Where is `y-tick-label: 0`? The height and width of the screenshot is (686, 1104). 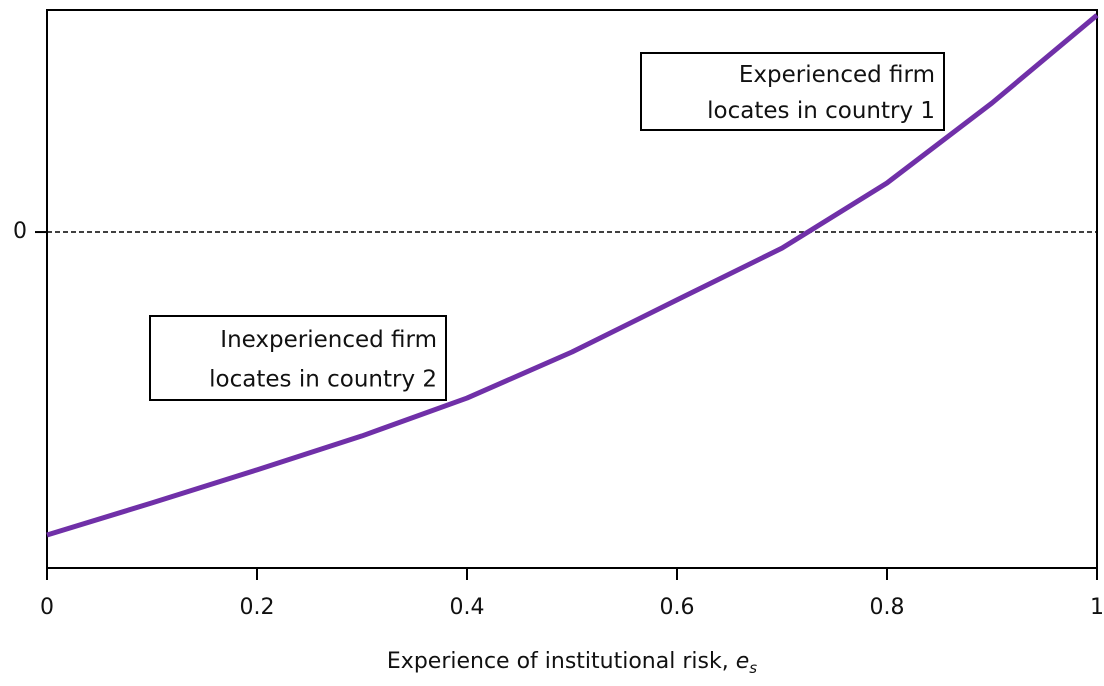
y-tick-label: 0 is located at coordinates (20, 231).